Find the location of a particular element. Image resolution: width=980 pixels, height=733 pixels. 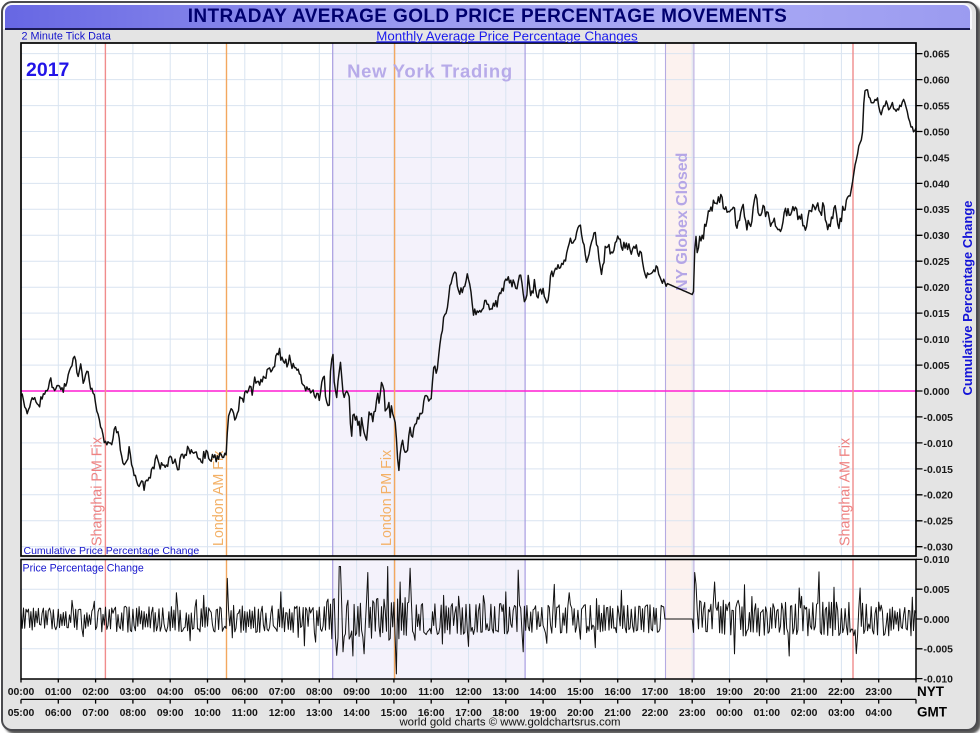

svg-text: 0.050 is located at coordinates (937, 132).